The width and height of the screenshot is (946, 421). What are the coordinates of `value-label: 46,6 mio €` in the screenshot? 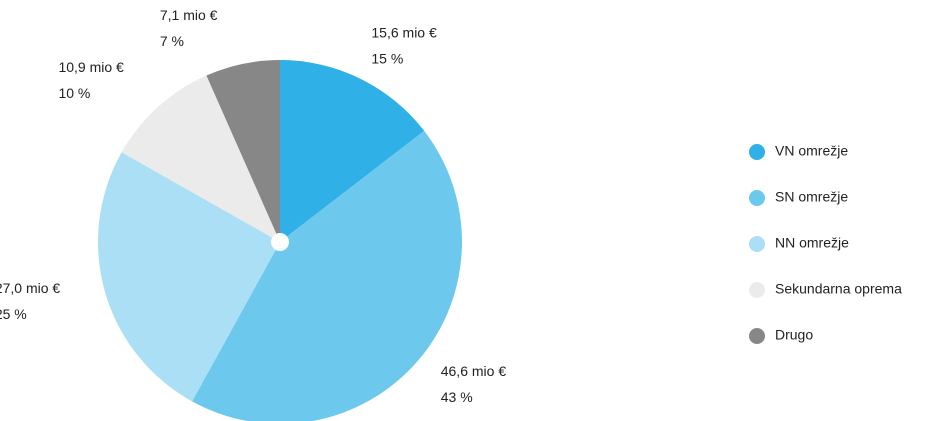 It's located at (474, 371).